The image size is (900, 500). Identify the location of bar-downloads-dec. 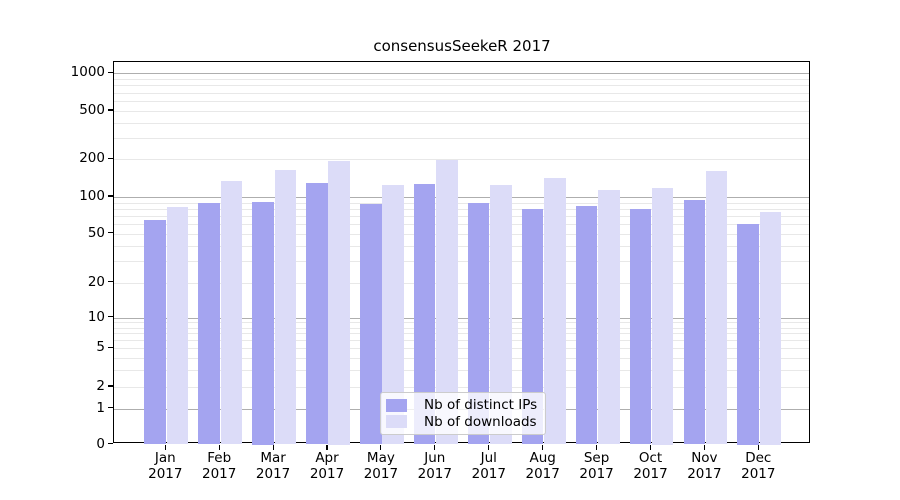
(770, 328).